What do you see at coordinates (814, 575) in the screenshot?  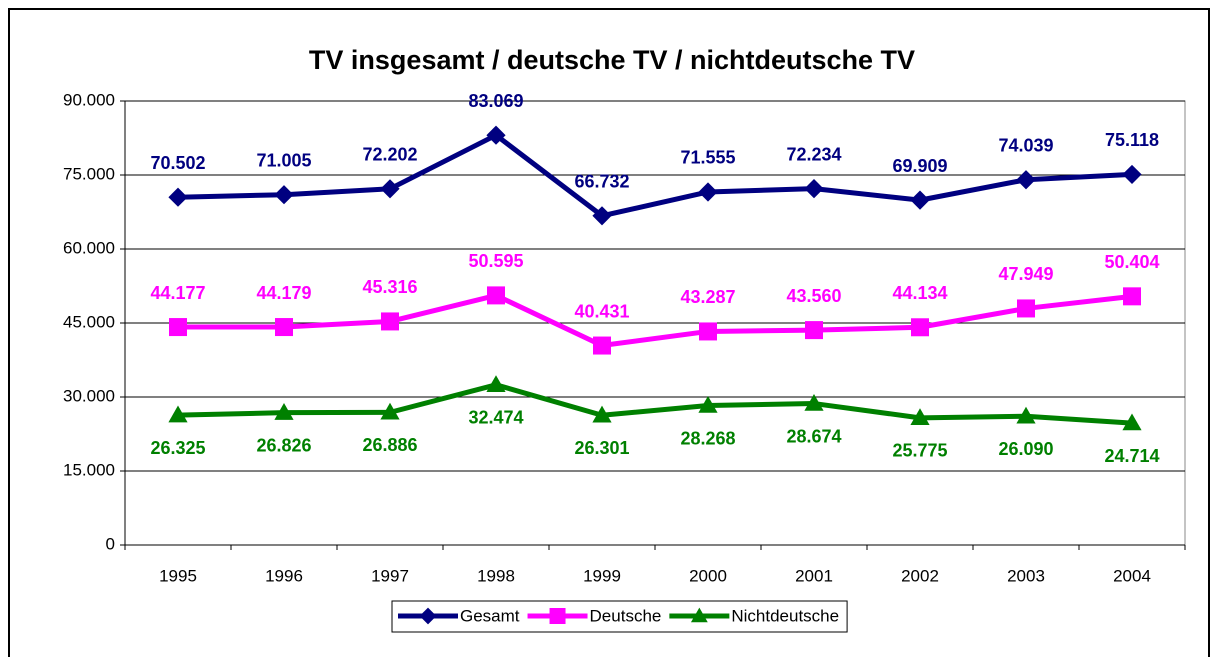 I see `x-tick-label: 2001` at bounding box center [814, 575].